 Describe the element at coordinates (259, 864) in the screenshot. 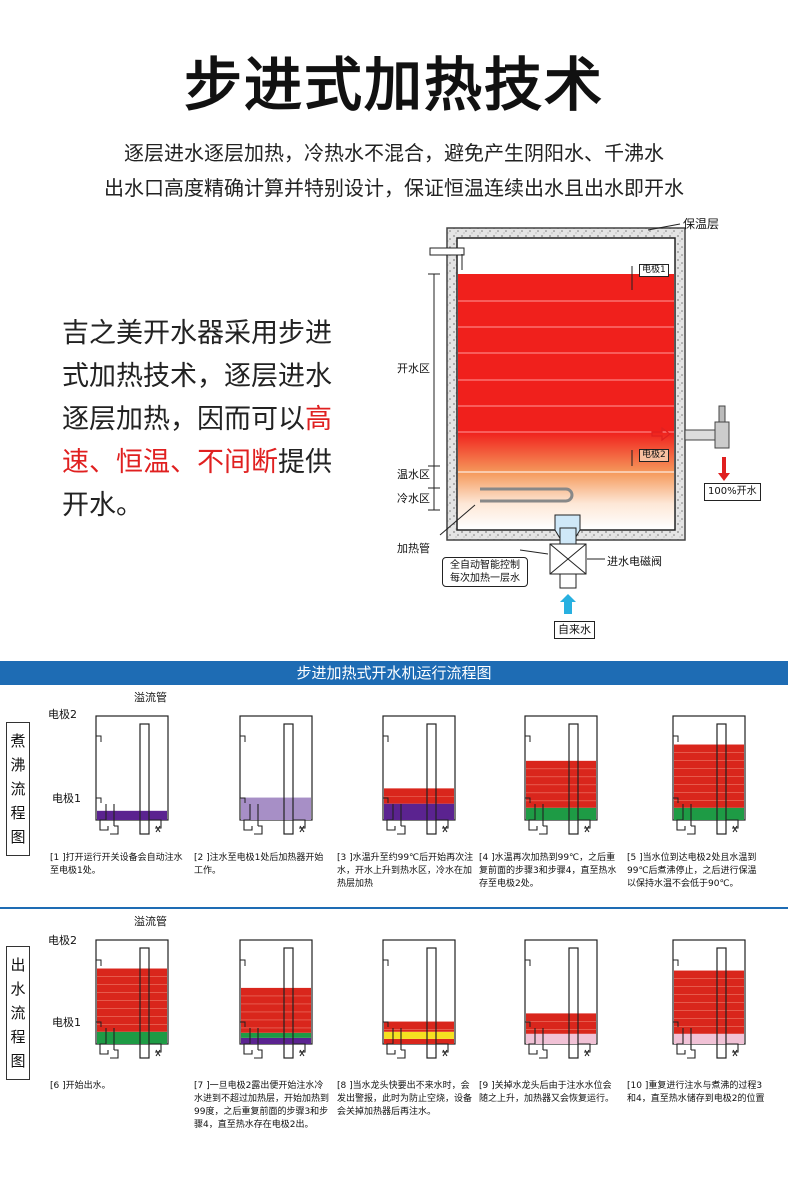

I see `step-caption-2: [2 ]注水至电极1处后加热器开始工作。` at that location.